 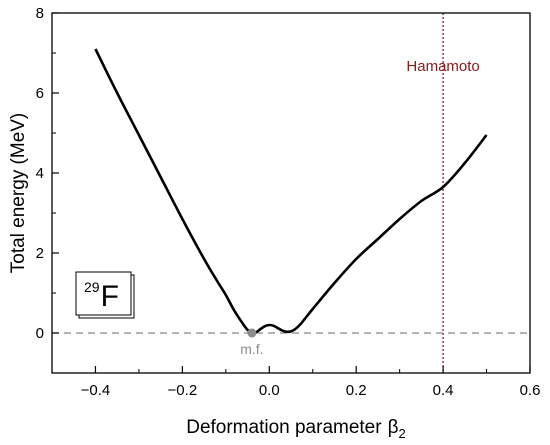 I want to click on mean-field-minimum-point, so click(x=252, y=333).